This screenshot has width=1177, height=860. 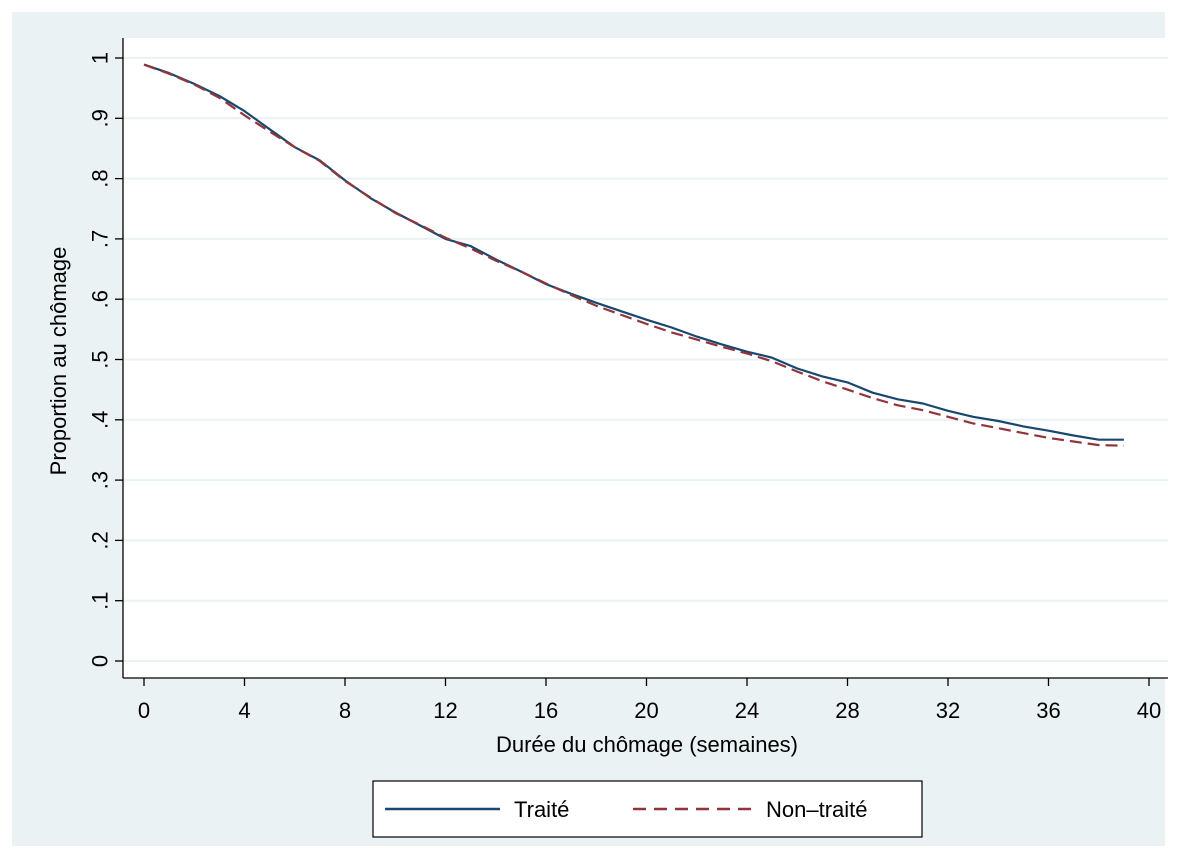 I want to click on x-tick-label-0: 0, so click(x=144, y=710).